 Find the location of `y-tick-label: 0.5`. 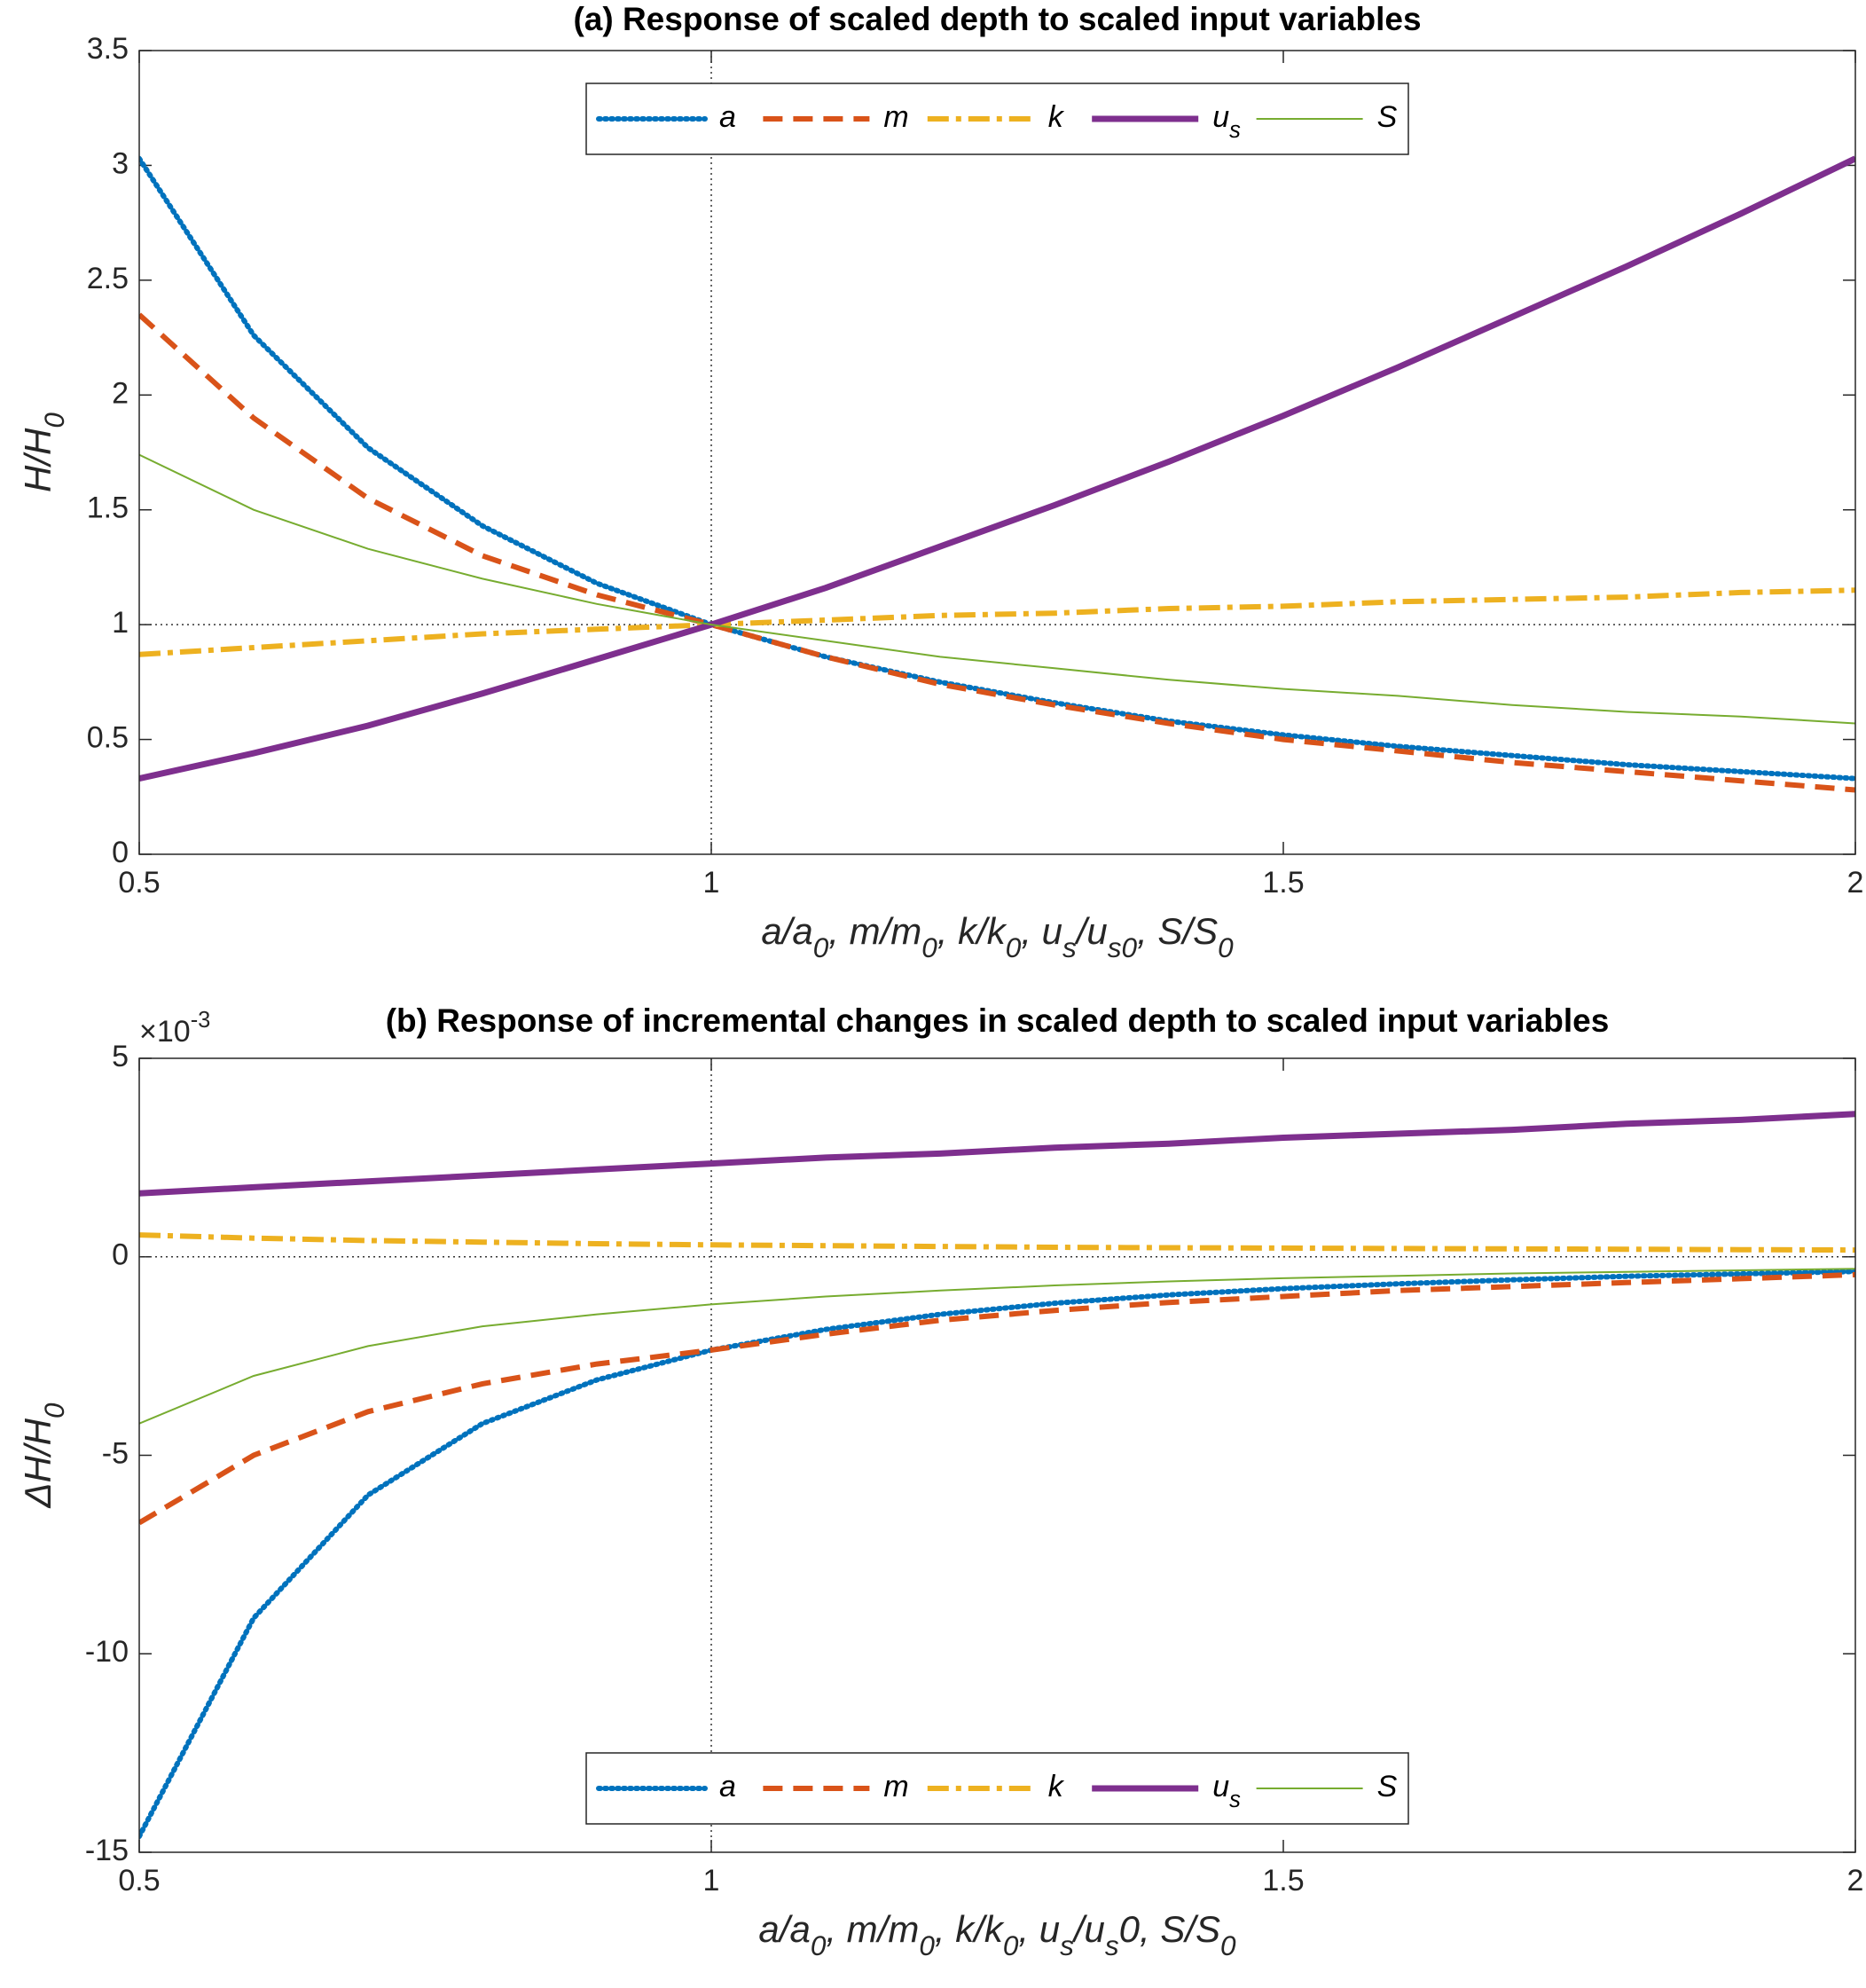

y-tick-label: 0.5 is located at coordinates (108, 738).